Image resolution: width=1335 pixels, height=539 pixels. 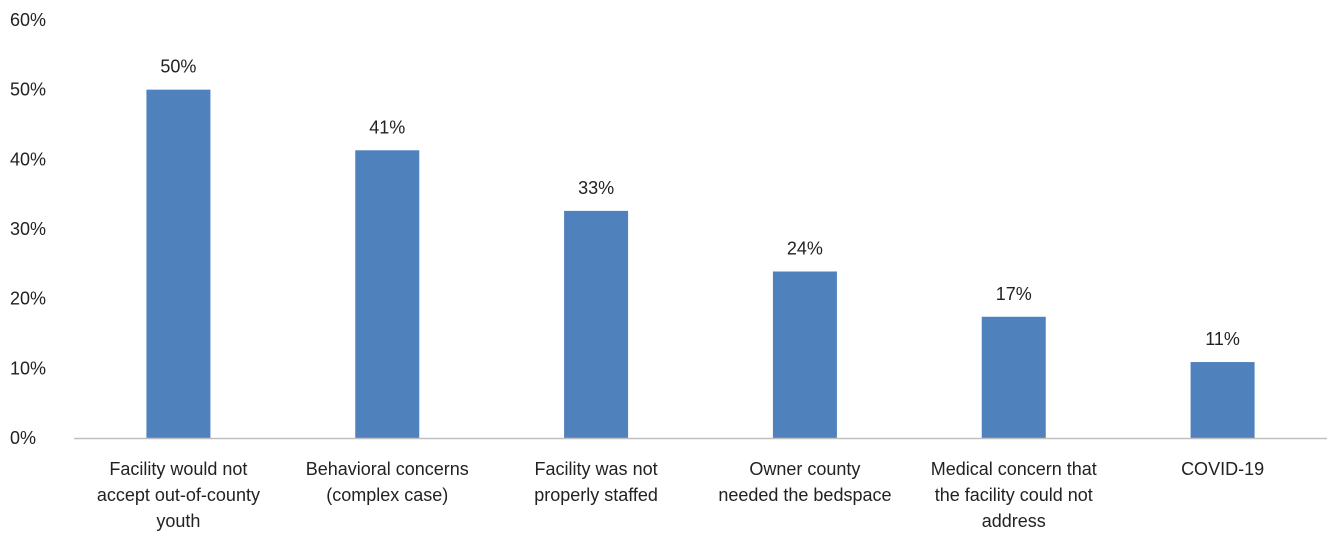 I want to click on y-axis-ticks: 0% 10% 20% 30% 40% 50% 60%, so click(x=28, y=229).